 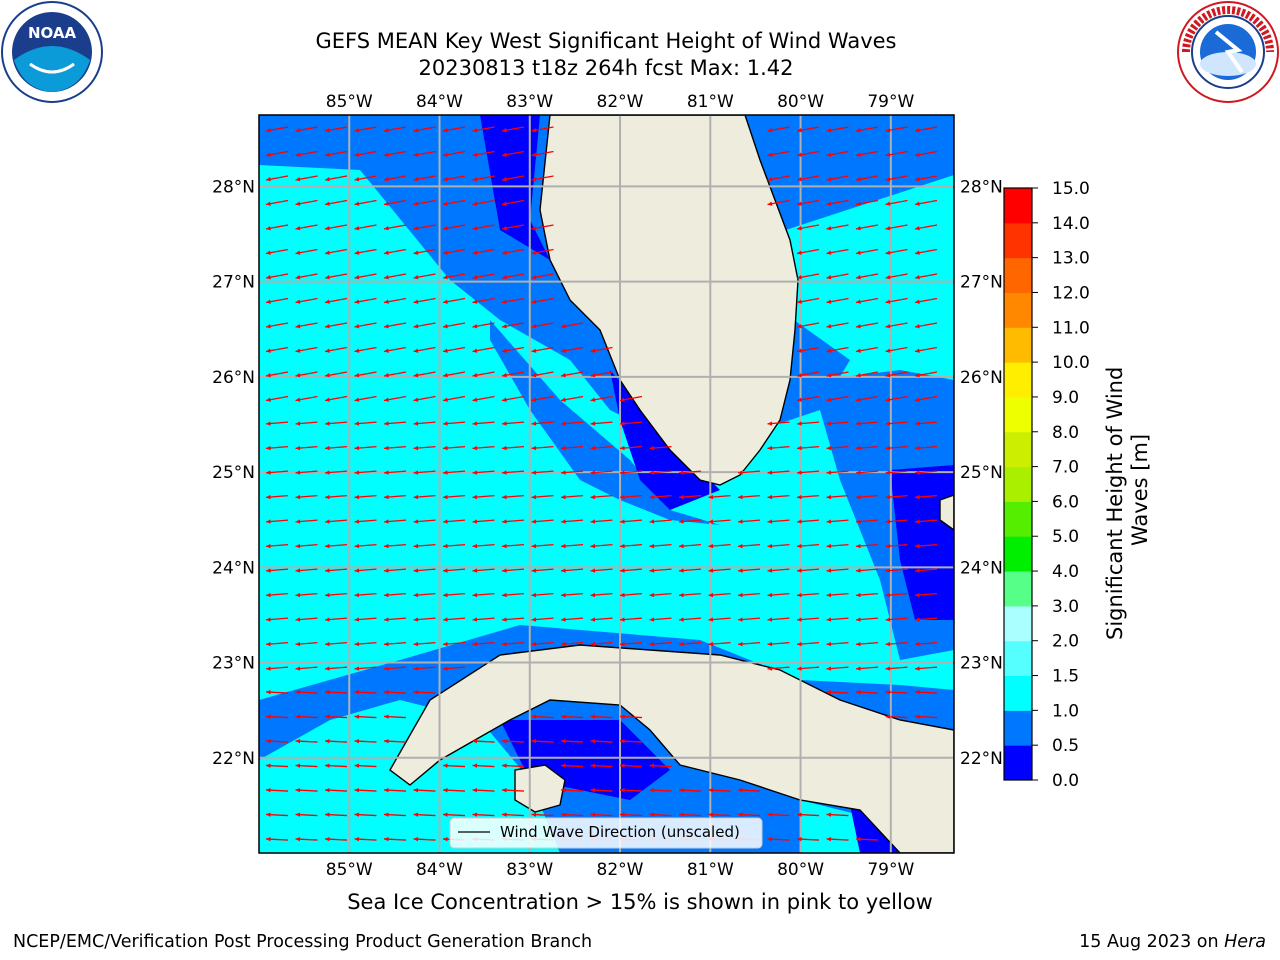 What do you see at coordinates (1152, 942) in the screenshot?
I see `footer-date-text: 15 Aug 2023 on` at bounding box center [1152, 942].